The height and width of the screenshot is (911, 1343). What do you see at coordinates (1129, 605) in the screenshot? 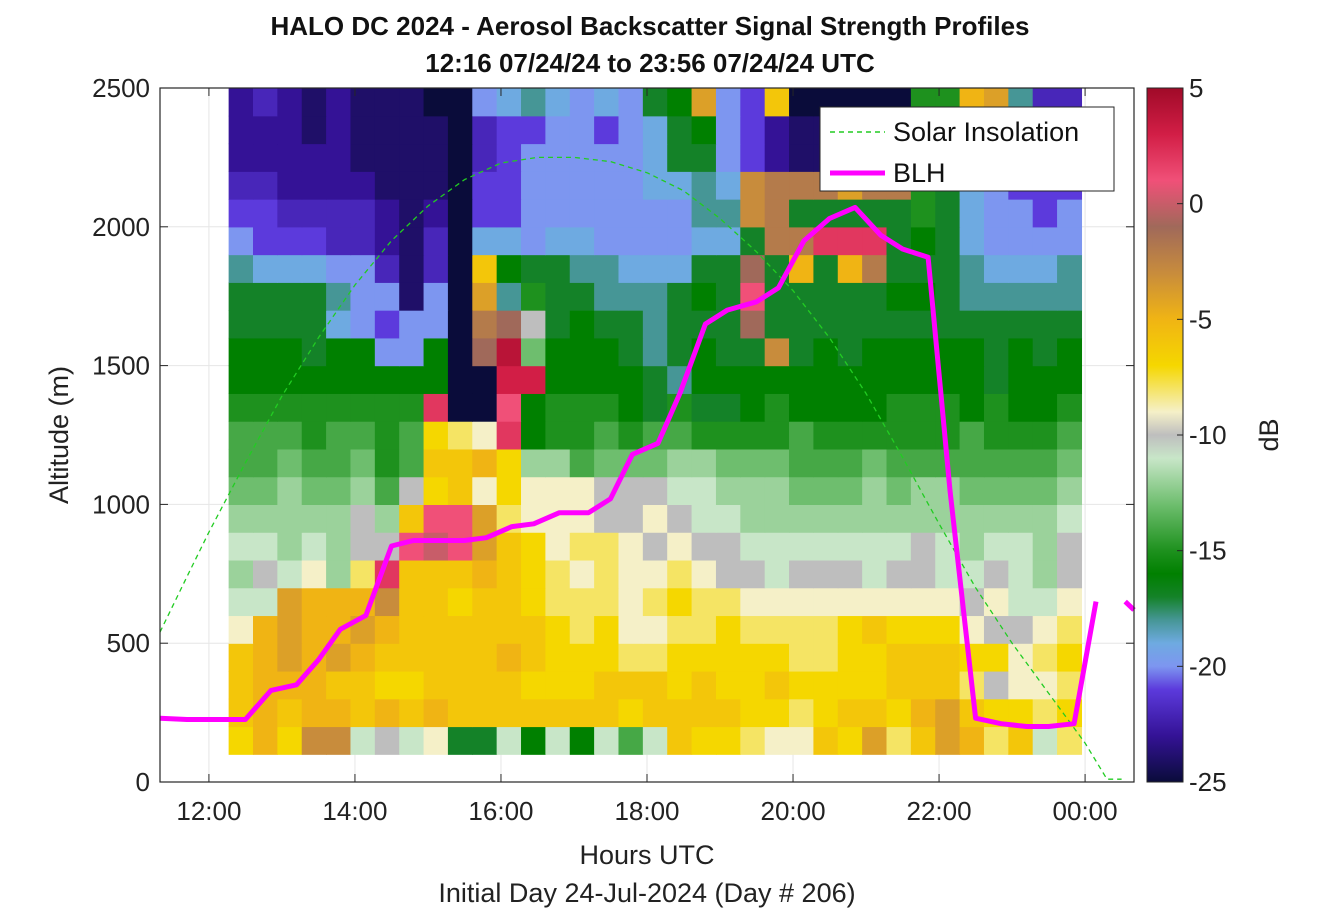
I see `blh-line-segment` at bounding box center [1129, 605].